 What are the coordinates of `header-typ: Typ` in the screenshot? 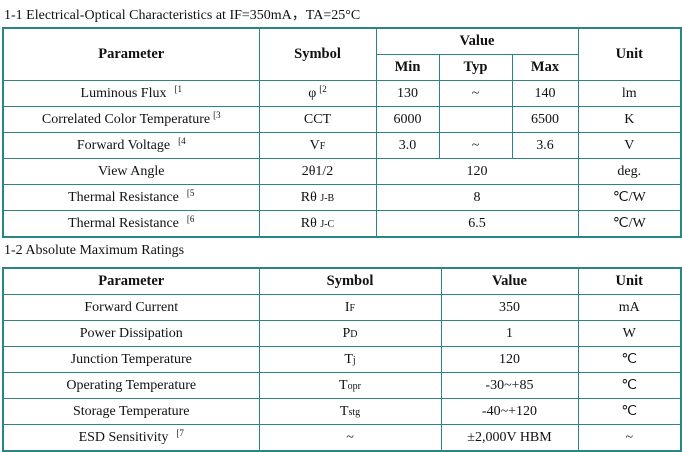 It's located at (475, 67).